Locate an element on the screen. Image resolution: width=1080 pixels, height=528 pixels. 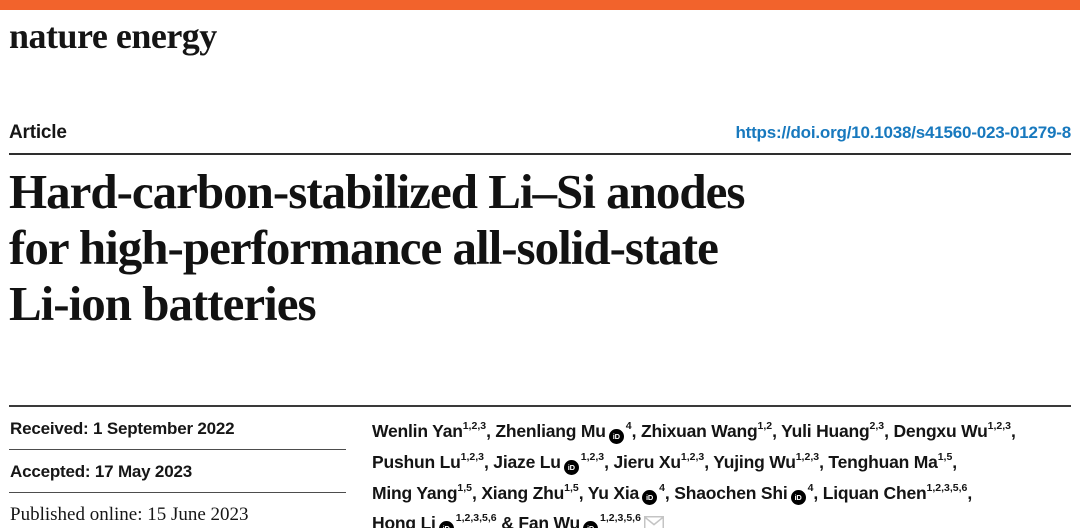
author-name: Zhixuan Wang is located at coordinates (699, 430).